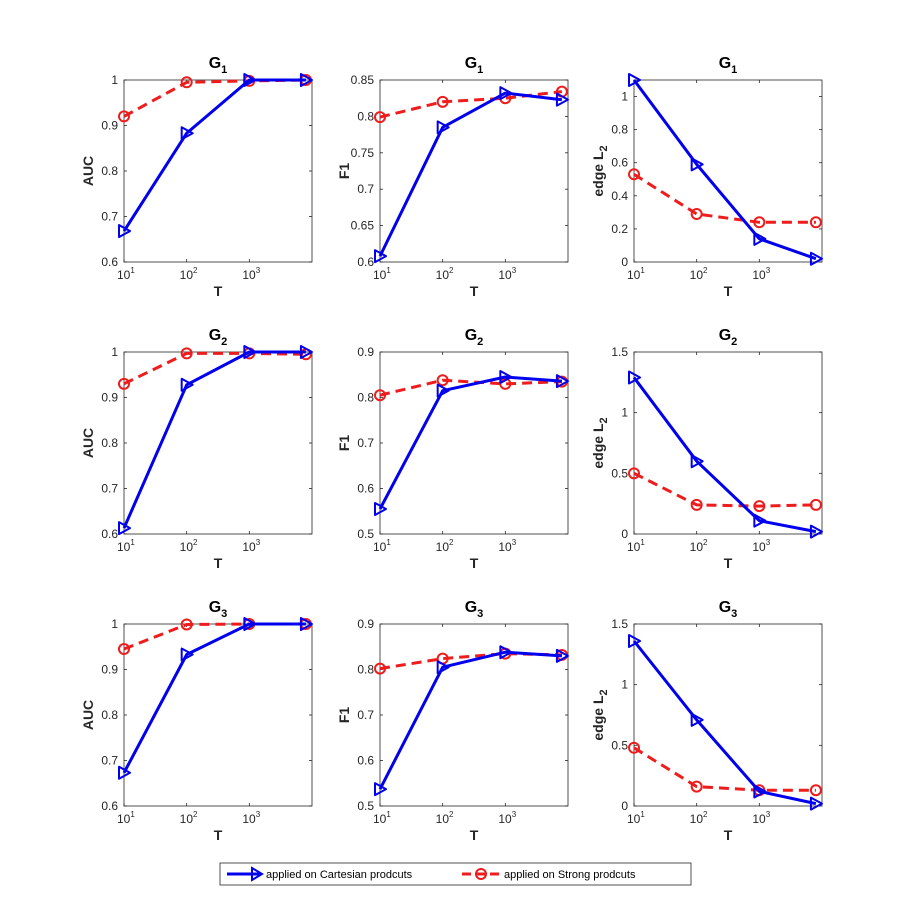  I want to click on y-ticks: 0 0.5 1 1.5, so click(716, 715).